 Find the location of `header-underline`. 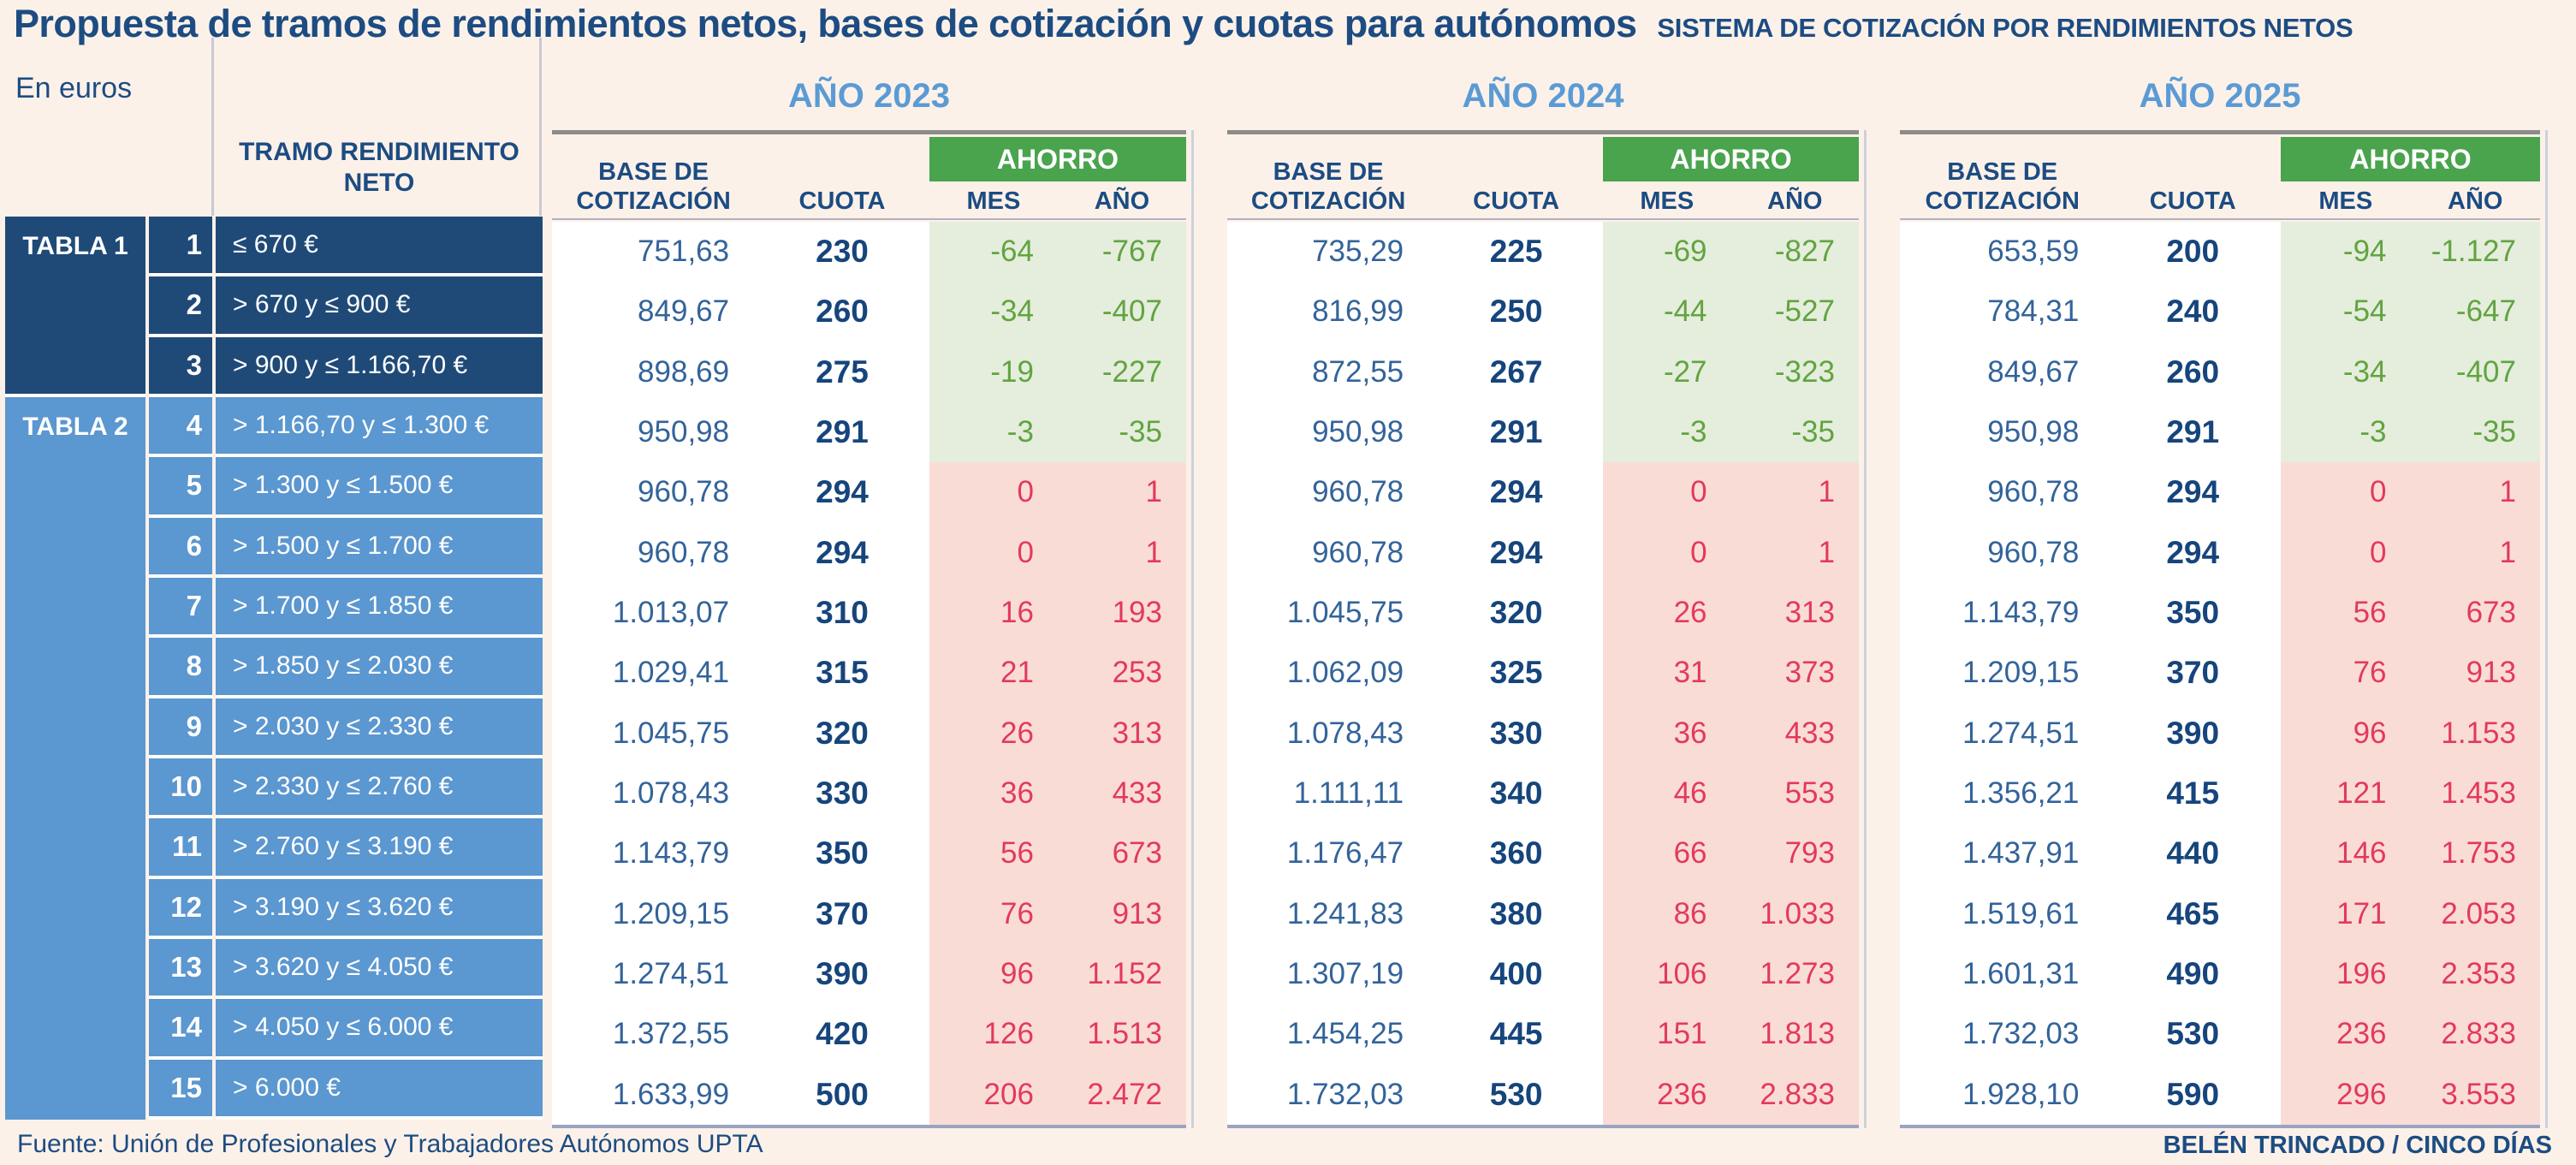

header-underline is located at coordinates (2220, 219).